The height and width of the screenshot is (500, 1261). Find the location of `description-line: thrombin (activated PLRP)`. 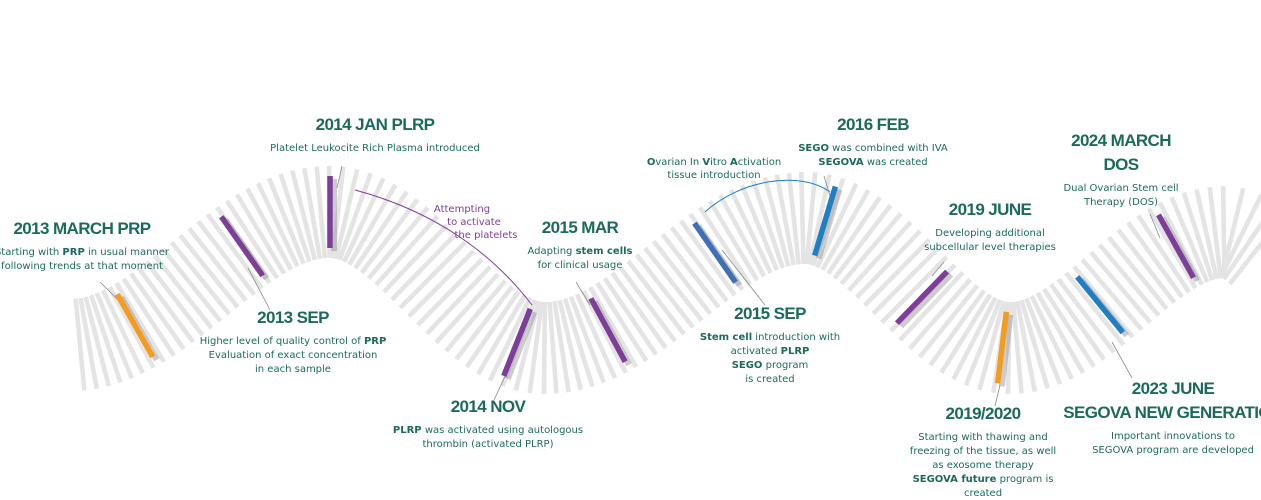

description-line: thrombin (activated PLRP) is located at coordinates (487, 444).